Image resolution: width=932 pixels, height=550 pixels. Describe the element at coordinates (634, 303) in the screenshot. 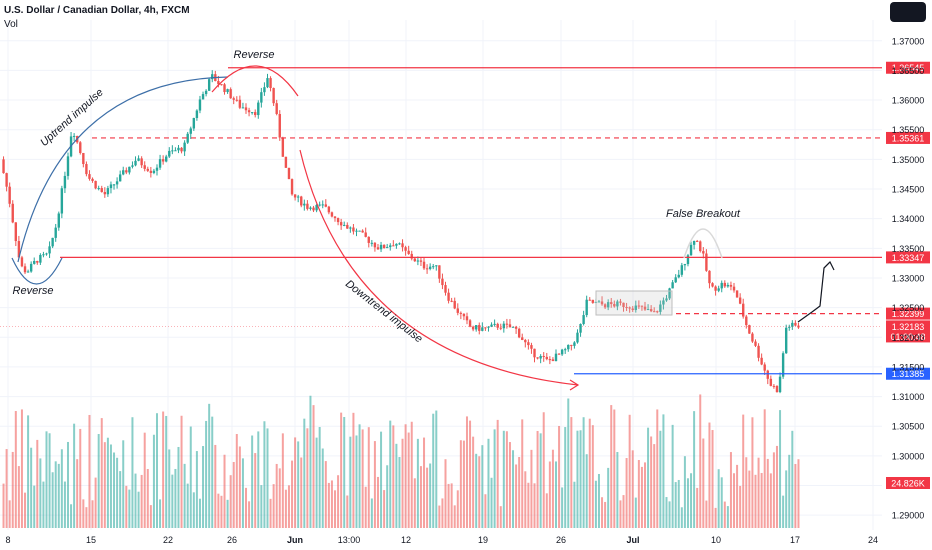

I see `consolidation-box` at that location.